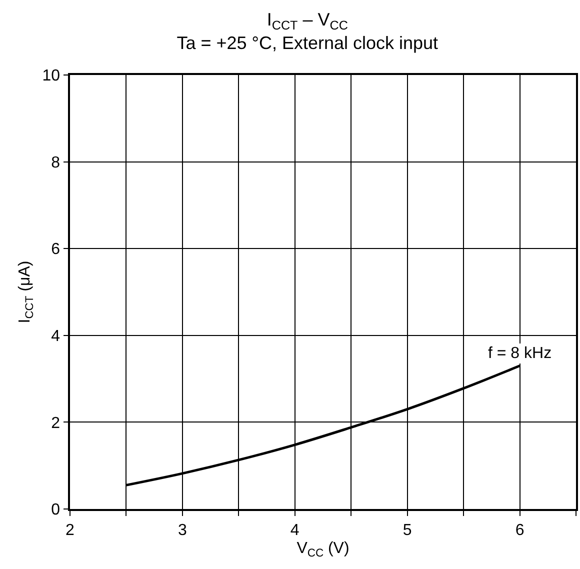 The width and height of the screenshot is (580, 569). What do you see at coordinates (519, 530) in the screenshot?
I see `x-tick-label: 6` at bounding box center [519, 530].